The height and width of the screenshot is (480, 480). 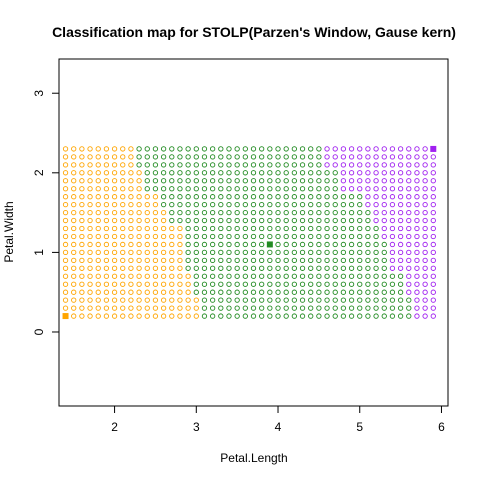 I want to click on standard-point-setosa, so click(x=65, y=316).